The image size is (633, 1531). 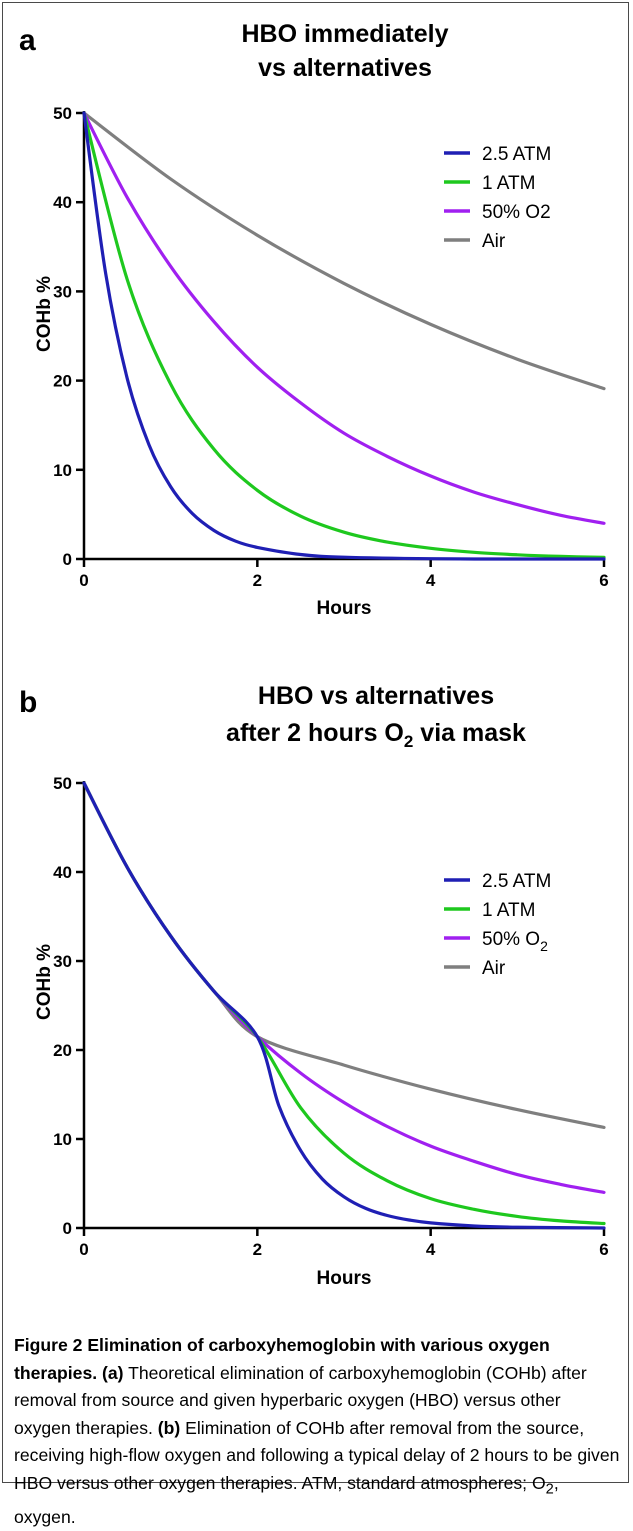 I want to click on caption-subscript: 2, so click(x=549, y=1489).